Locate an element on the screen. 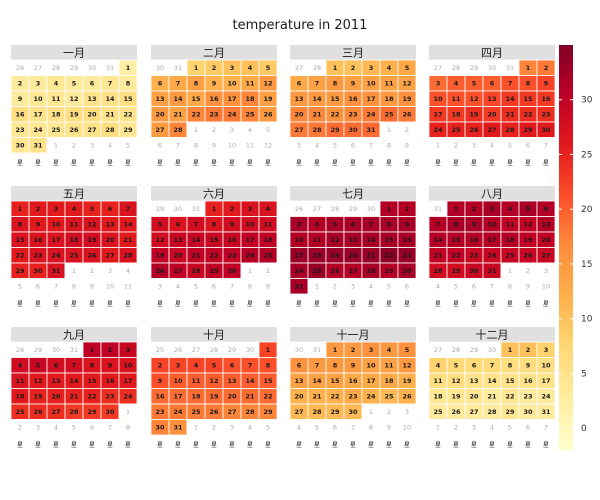 This screenshot has height=500, width=600. colorbar-tick-label: 20 is located at coordinates (587, 210).